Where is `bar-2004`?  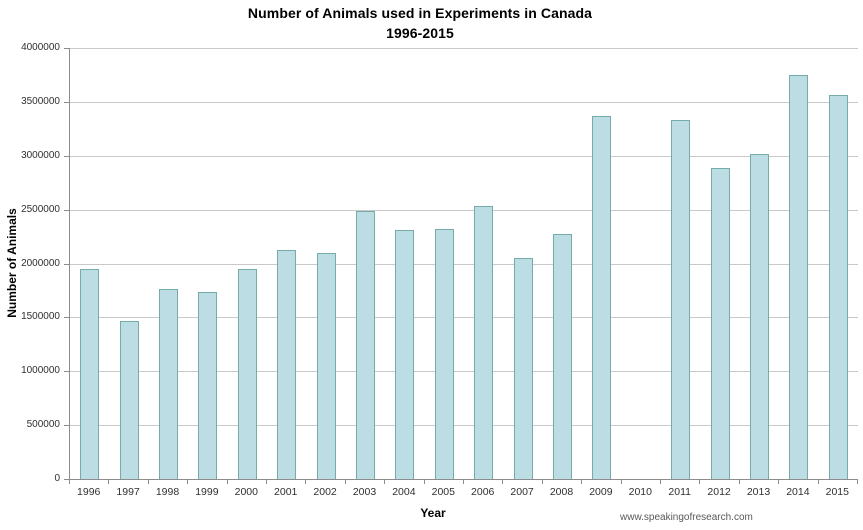
bar-2004 is located at coordinates (405, 354).